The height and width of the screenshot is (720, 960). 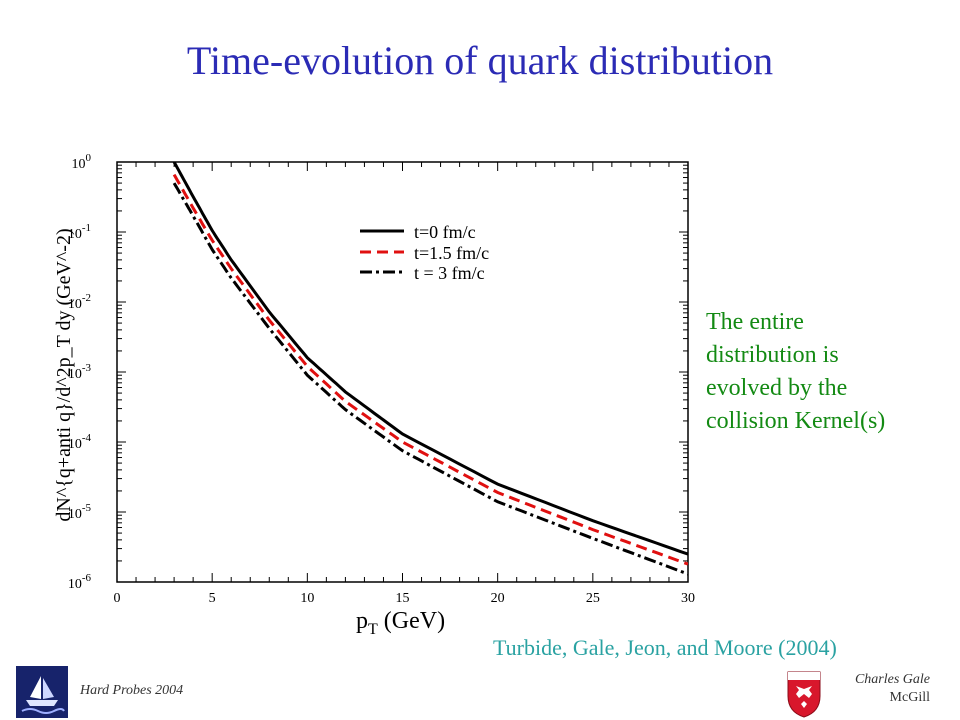 What do you see at coordinates (688, 598) in the screenshot?
I see `x-tick-label: 30` at bounding box center [688, 598].